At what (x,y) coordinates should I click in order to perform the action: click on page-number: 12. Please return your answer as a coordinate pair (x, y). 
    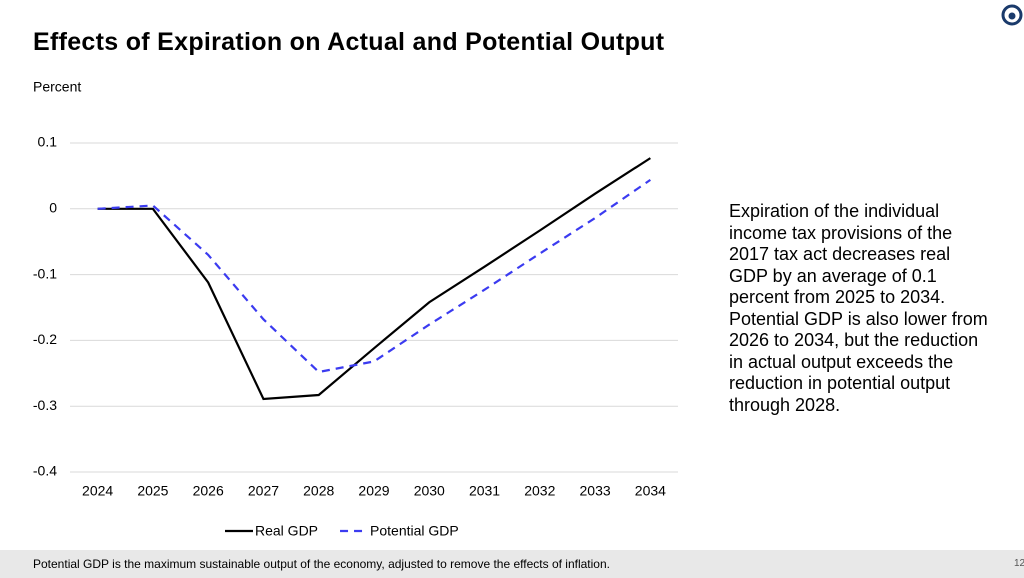
    Looking at the image, I should click on (1019, 563).